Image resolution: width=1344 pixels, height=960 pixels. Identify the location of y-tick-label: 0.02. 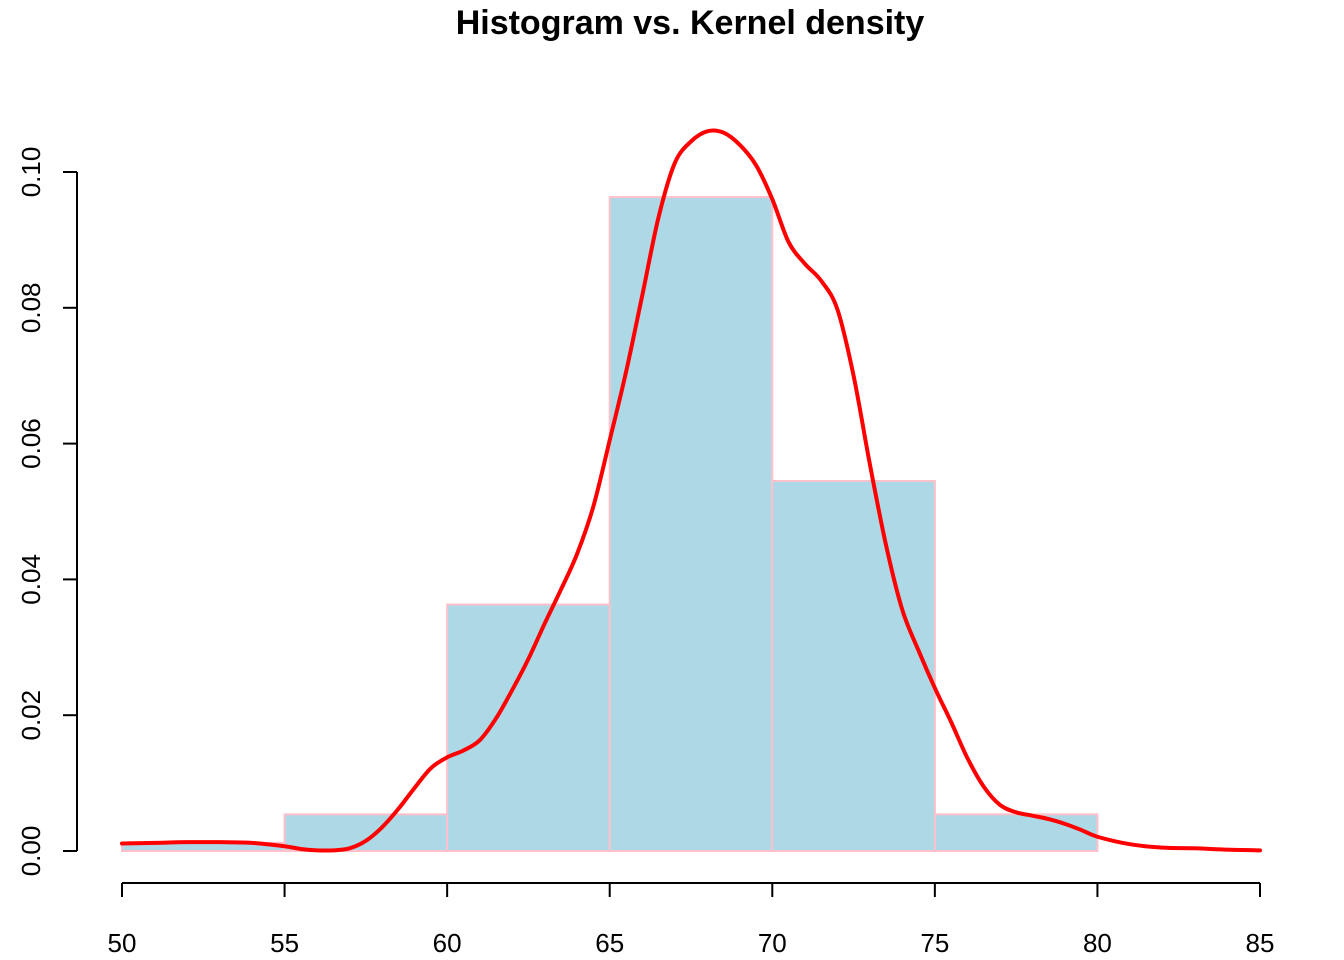
(31, 715).